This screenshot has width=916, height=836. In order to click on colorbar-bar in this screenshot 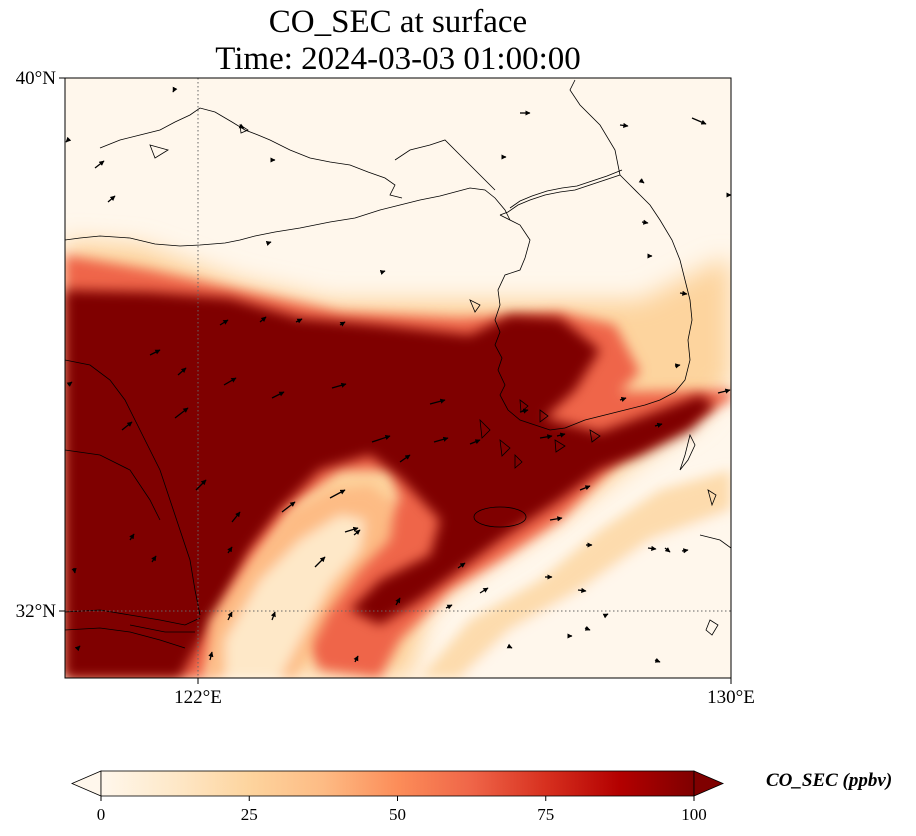, I will do `click(397, 783)`.